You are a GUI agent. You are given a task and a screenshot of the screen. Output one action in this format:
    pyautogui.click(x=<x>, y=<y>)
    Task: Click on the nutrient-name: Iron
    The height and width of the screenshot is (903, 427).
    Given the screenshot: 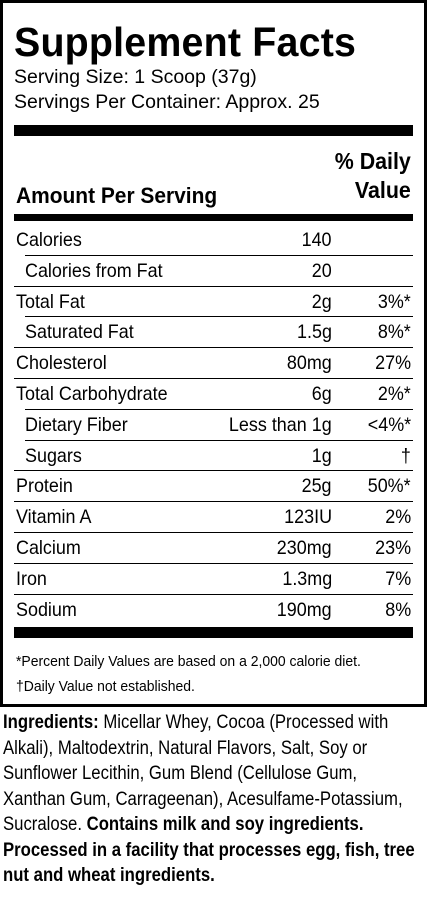 What is the action you would take?
    pyautogui.click(x=31, y=578)
    